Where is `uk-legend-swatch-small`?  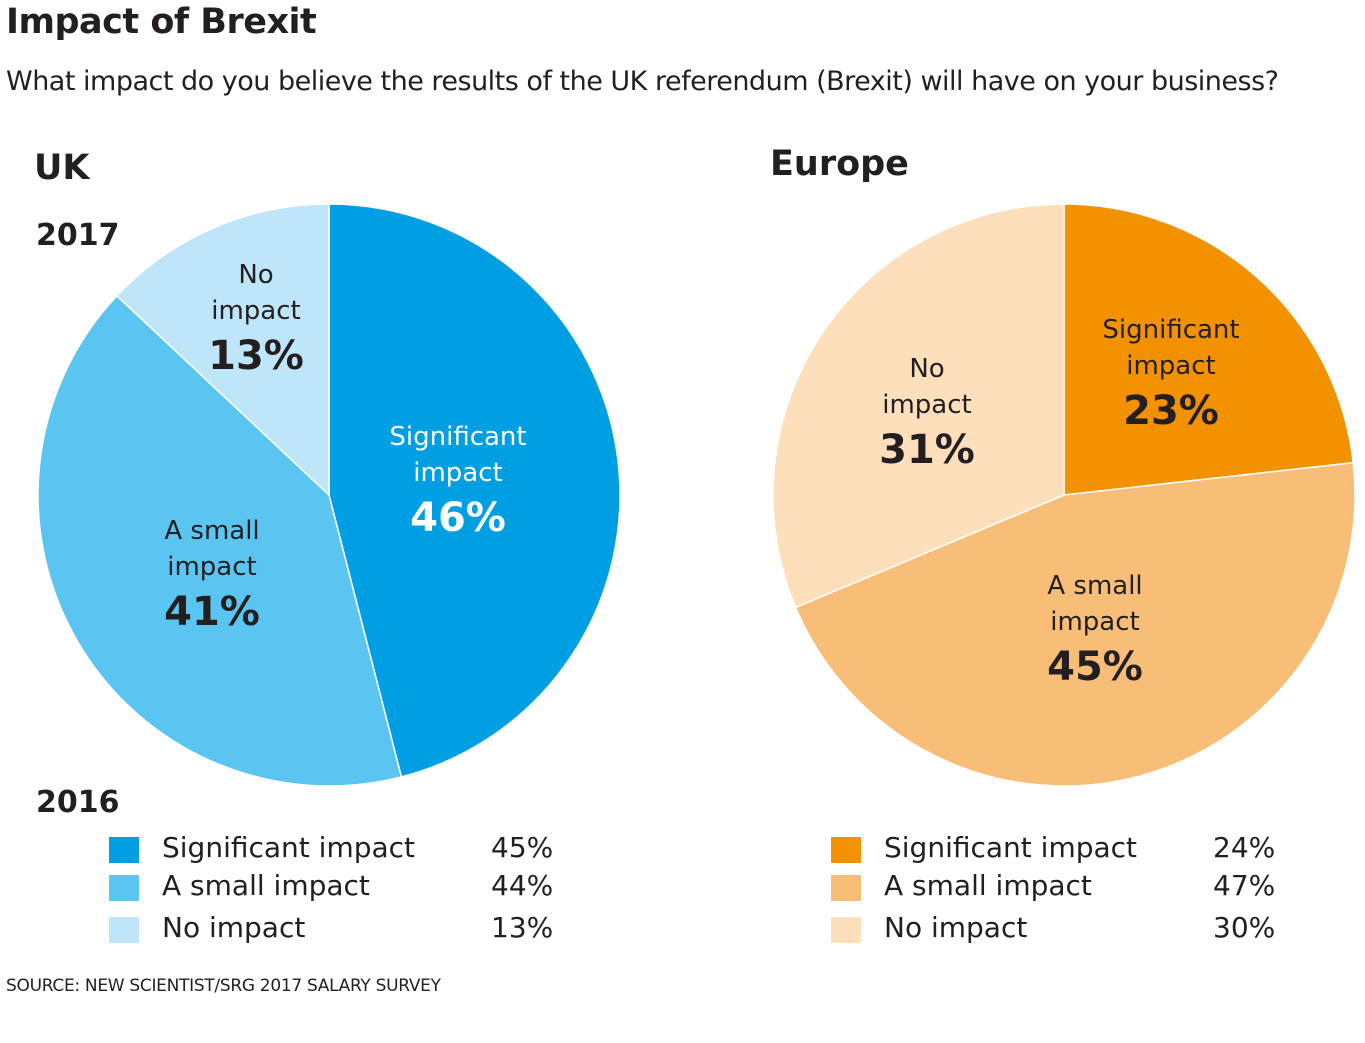 uk-legend-swatch-small is located at coordinates (124, 888).